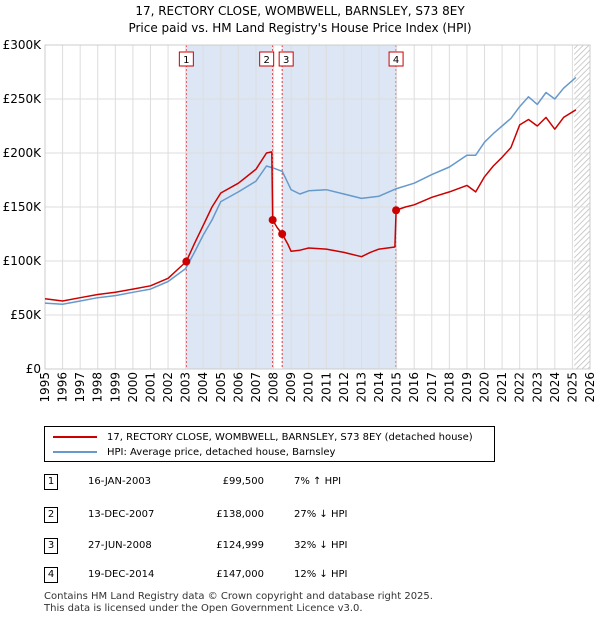 The width and height of the screenshot is (600, 620). I want to click on x-tick-label: 2025, so click(572, 387).